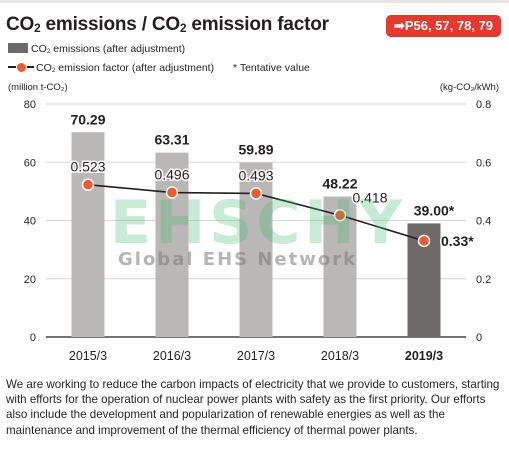  What do you see at coordinates (171, 140) in the screenshot?
I see `bar-value-label: 63.31` at bounding box center [171, 140].